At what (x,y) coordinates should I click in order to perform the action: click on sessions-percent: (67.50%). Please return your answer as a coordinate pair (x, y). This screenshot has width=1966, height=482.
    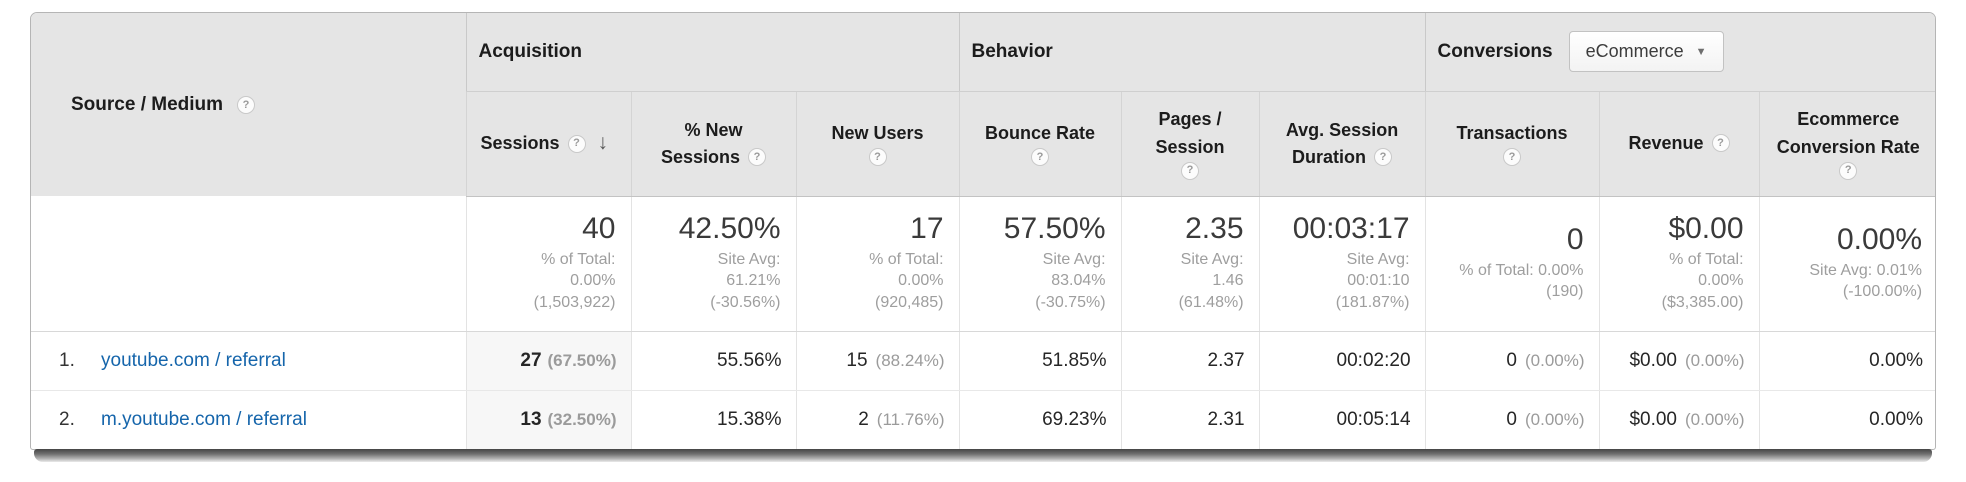
    Looking at the image, I should click on (582, 360).